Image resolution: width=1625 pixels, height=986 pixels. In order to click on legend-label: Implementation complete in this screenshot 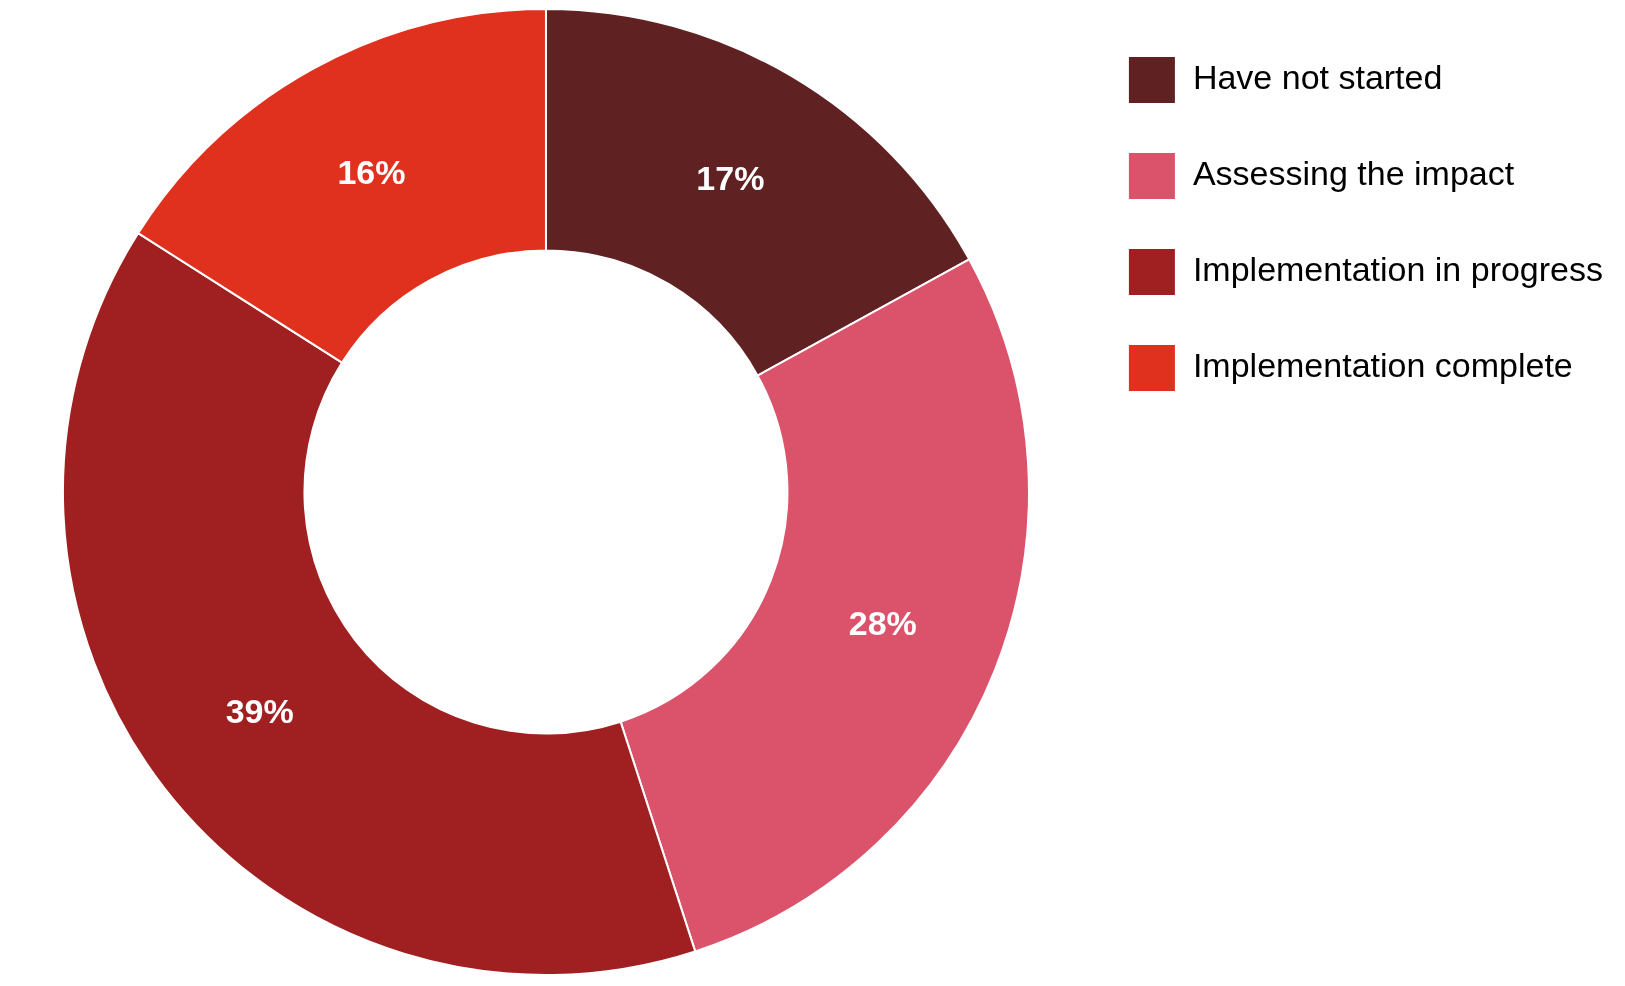, I will do `click(1382, 365)`.